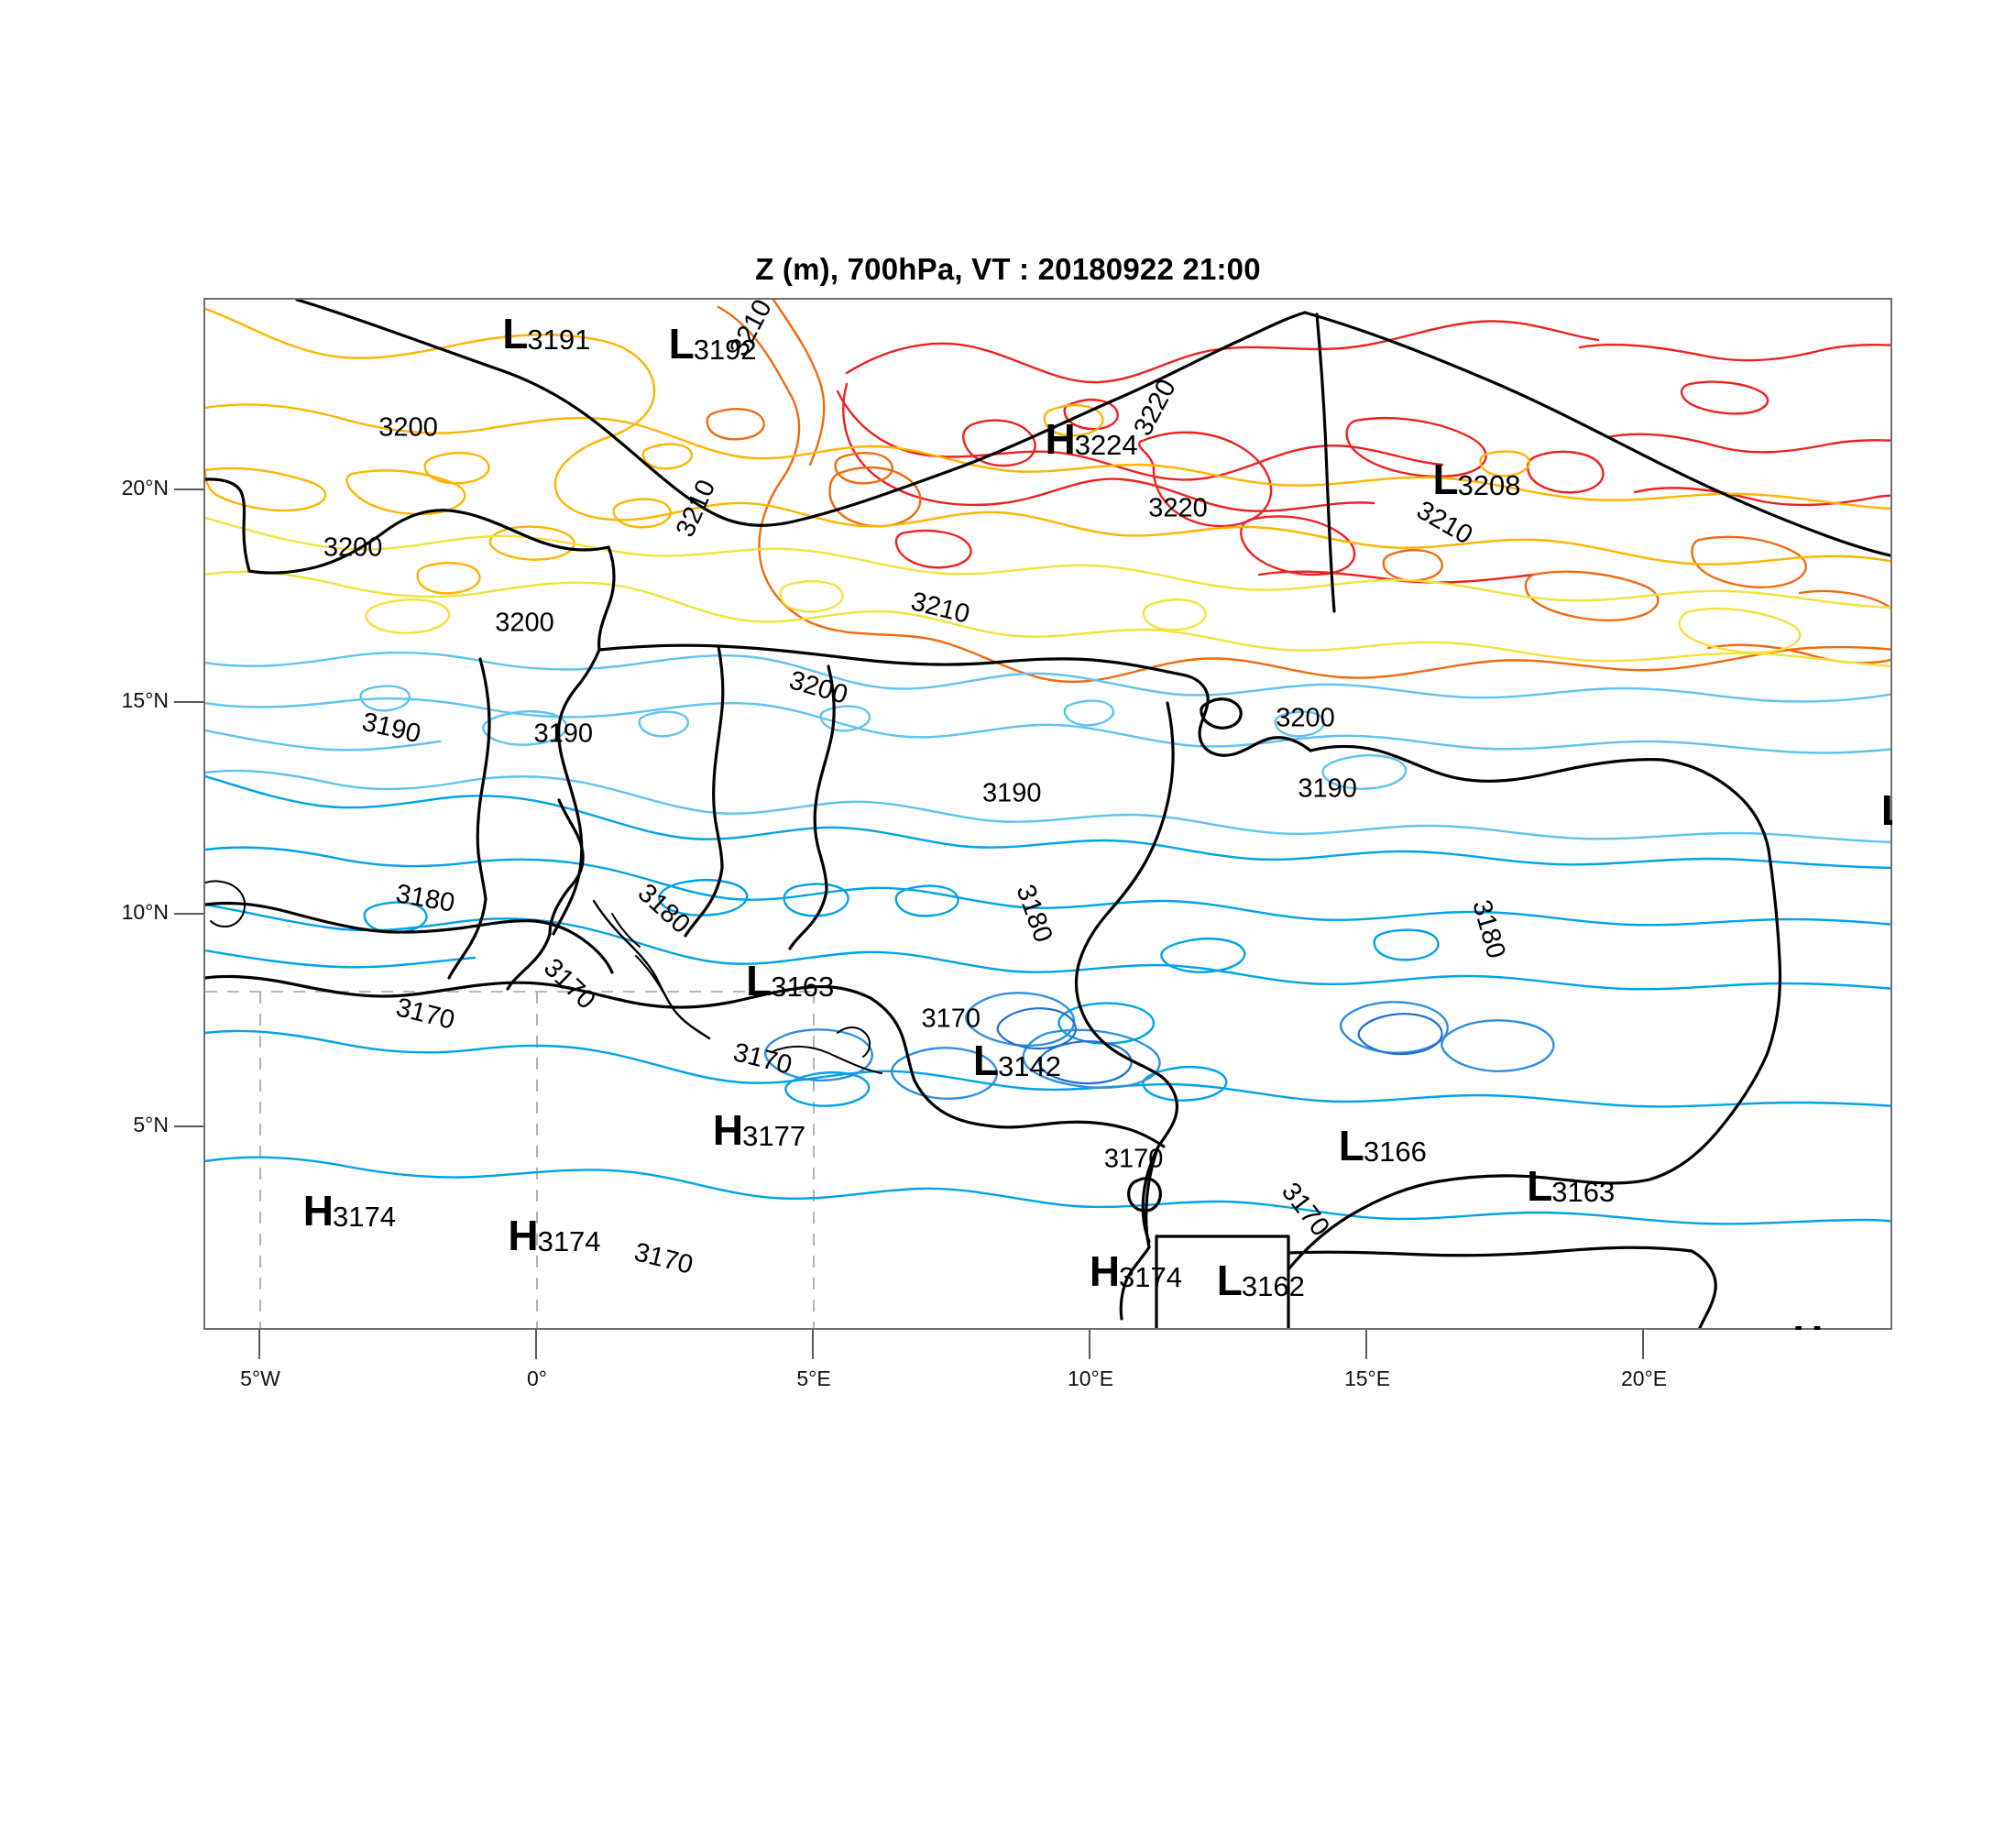 The image size is (2016, 1833). I want to click on ytick-mark-15N, so click(188, 702).